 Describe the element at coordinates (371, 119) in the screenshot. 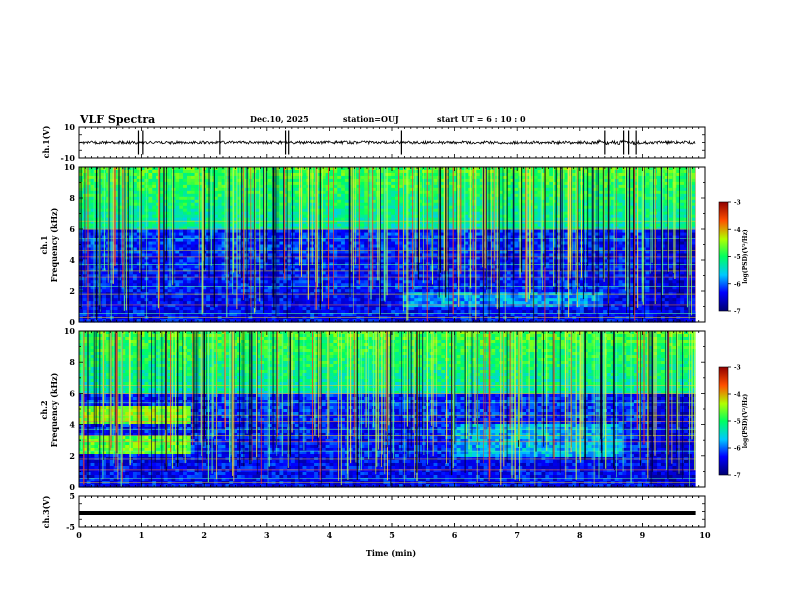

I see `station-label: station=OUJ` at that location.